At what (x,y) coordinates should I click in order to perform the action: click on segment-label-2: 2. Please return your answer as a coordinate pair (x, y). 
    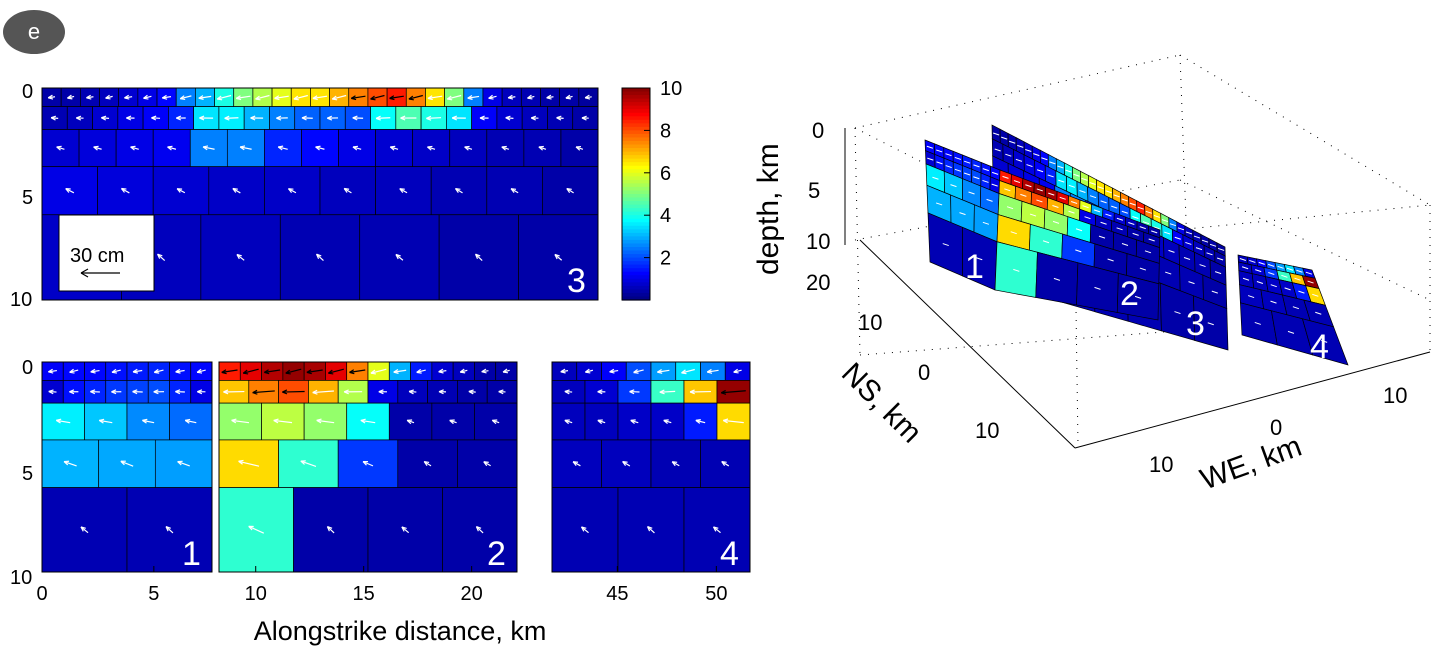
    Looking at the image, I should click on (496, 554).